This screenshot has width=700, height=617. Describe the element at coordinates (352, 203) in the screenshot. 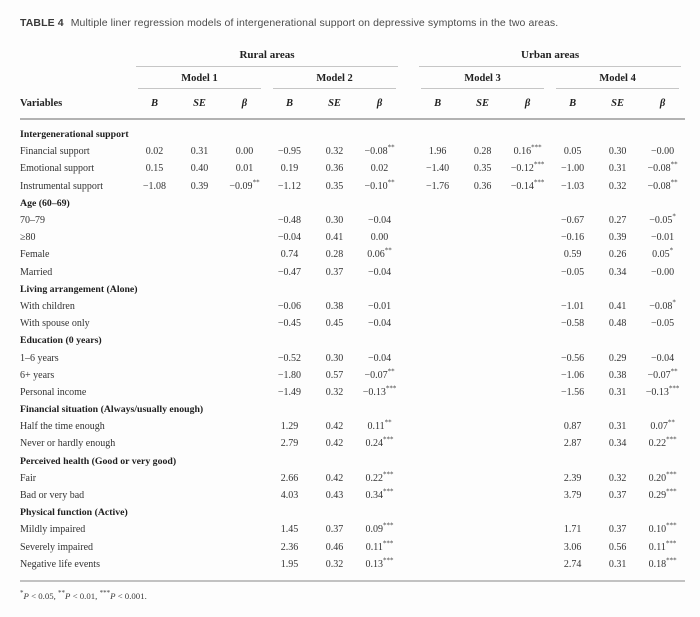

I see `section-row: Age (60–69)` at that location.